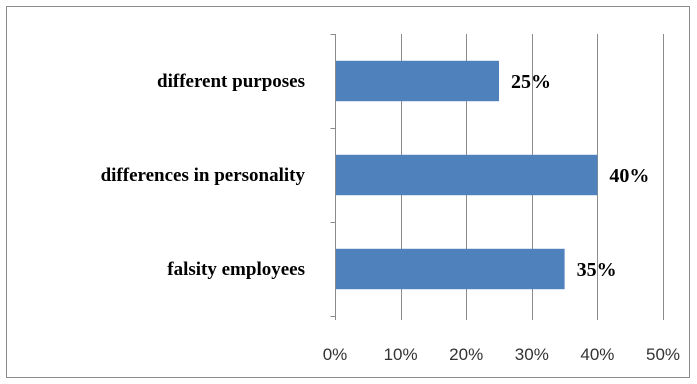  I want to click on category-label: different purposes, so click(231, 81).